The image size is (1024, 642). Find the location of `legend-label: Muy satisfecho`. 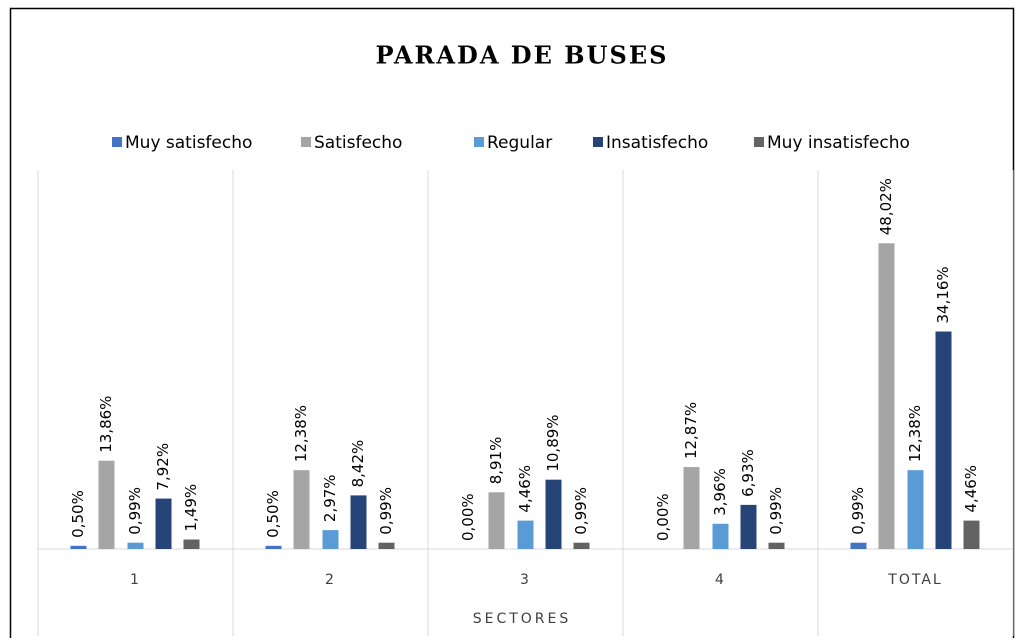

legend-label: Muy satisfecho is located at coordinates (188, 143).